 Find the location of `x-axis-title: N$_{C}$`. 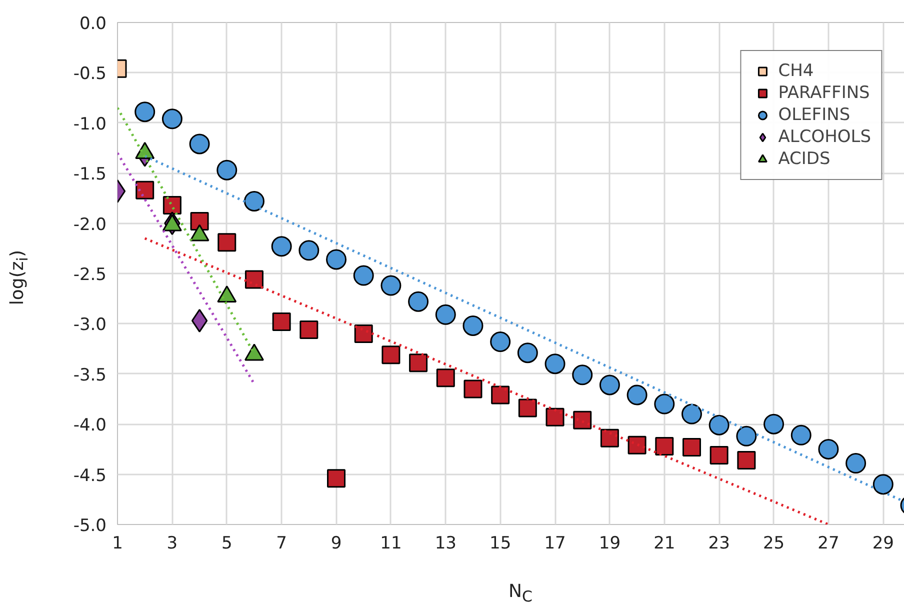

x-axis-title: N$_{C}$ is located at coordinates (521, 594).